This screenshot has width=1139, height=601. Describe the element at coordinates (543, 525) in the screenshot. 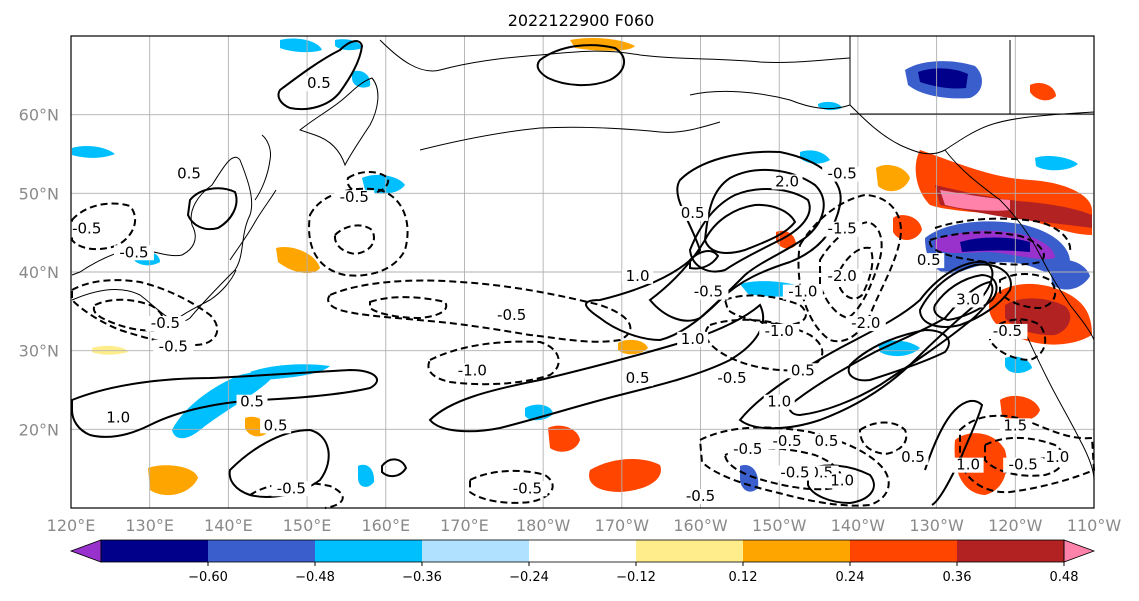

I see `lon-tick-label: 180°W` at that location.